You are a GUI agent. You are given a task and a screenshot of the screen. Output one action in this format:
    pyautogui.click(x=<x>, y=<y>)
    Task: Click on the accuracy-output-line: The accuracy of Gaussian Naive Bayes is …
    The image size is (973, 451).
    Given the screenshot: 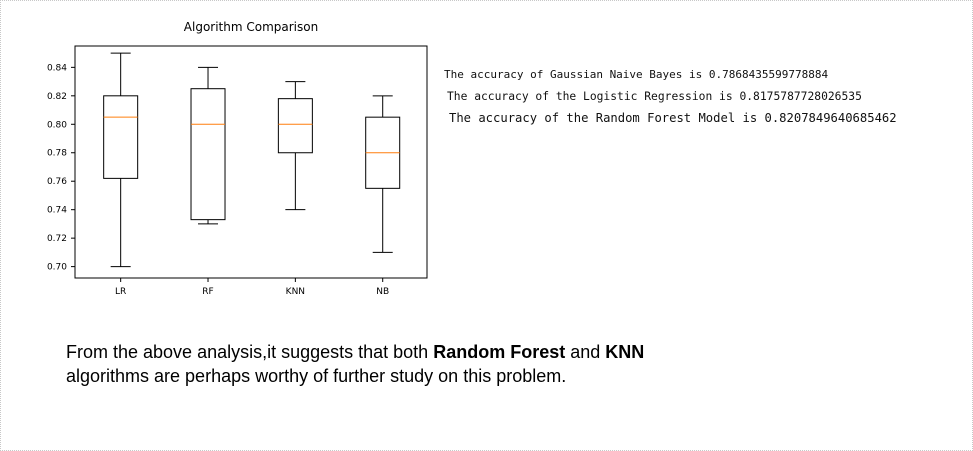 What is the action you would take?
    pyautogui.click(x=636, y=74)
    